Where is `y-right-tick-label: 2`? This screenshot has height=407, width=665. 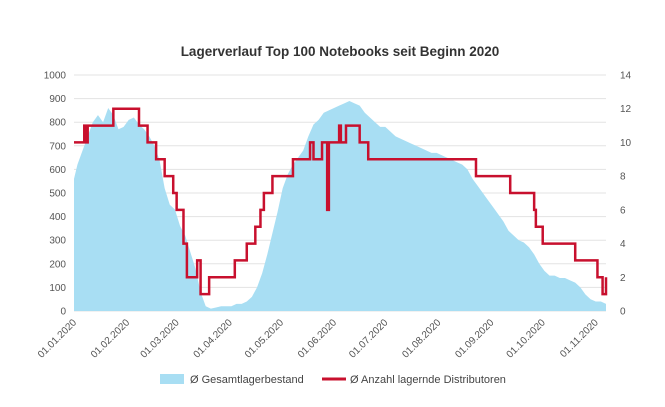 y-right-tick-label: 2 is located at coordinates (623, 278).